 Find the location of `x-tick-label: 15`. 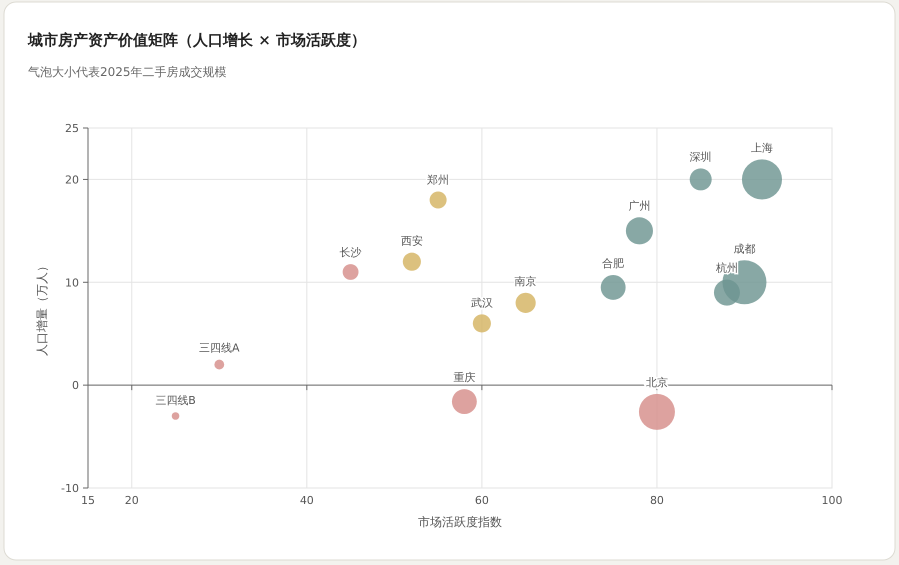

x-tick-label: 15 is located at coordinates (88, 500).